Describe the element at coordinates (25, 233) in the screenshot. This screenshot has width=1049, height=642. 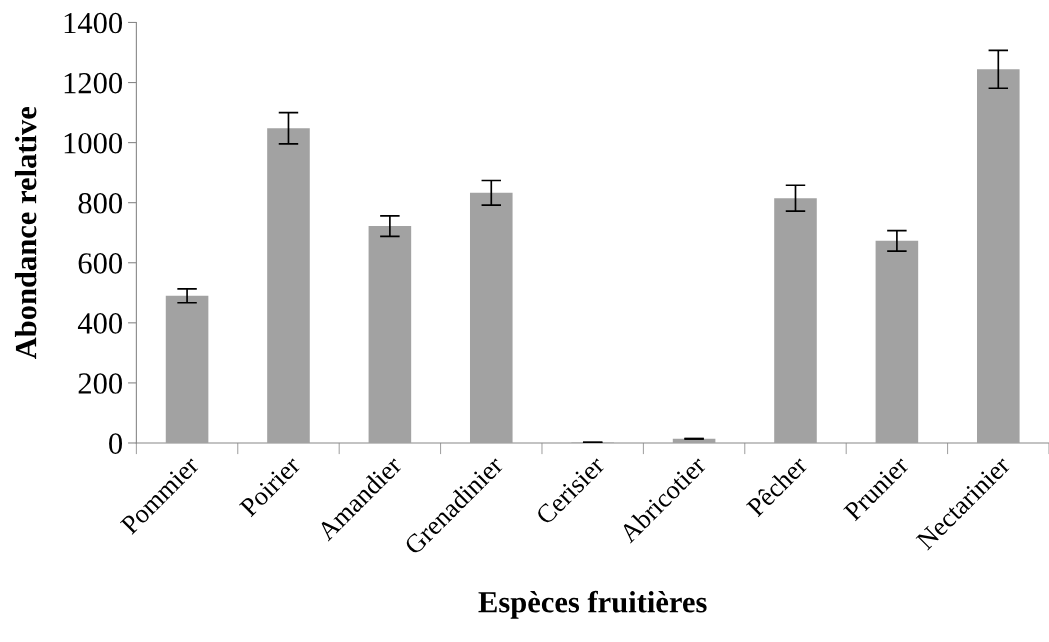
I see `y-axis-title: Abondance relative` at that location.